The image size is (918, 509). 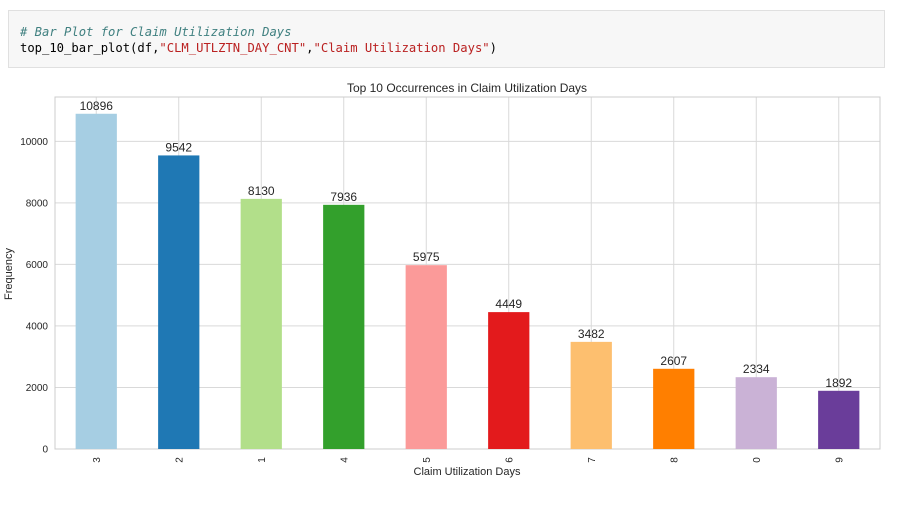 I want to click on bar-value-label: 1892, so click(x=838, y=383).